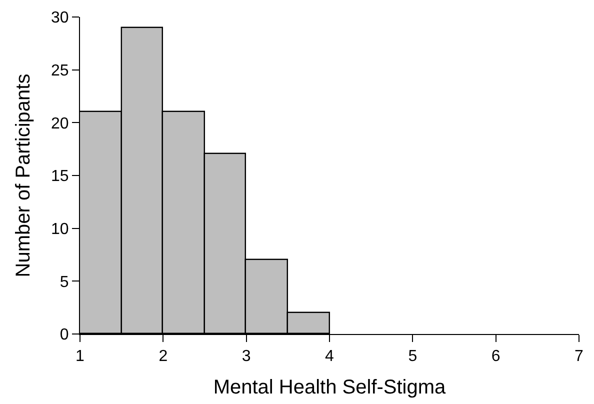  I want to click on x-tick-label: 2, so click(163, 357).